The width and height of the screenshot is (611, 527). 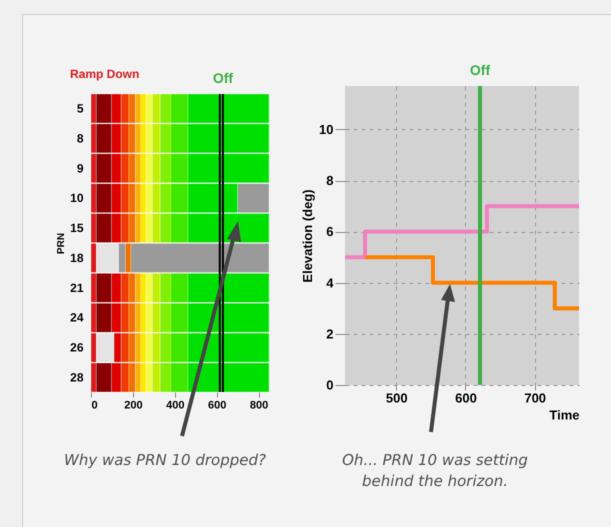 What do you see at coordinates (397, 398) in the screenshot?
I see `x-tick-label: 500` at bounding box center [397, 398].